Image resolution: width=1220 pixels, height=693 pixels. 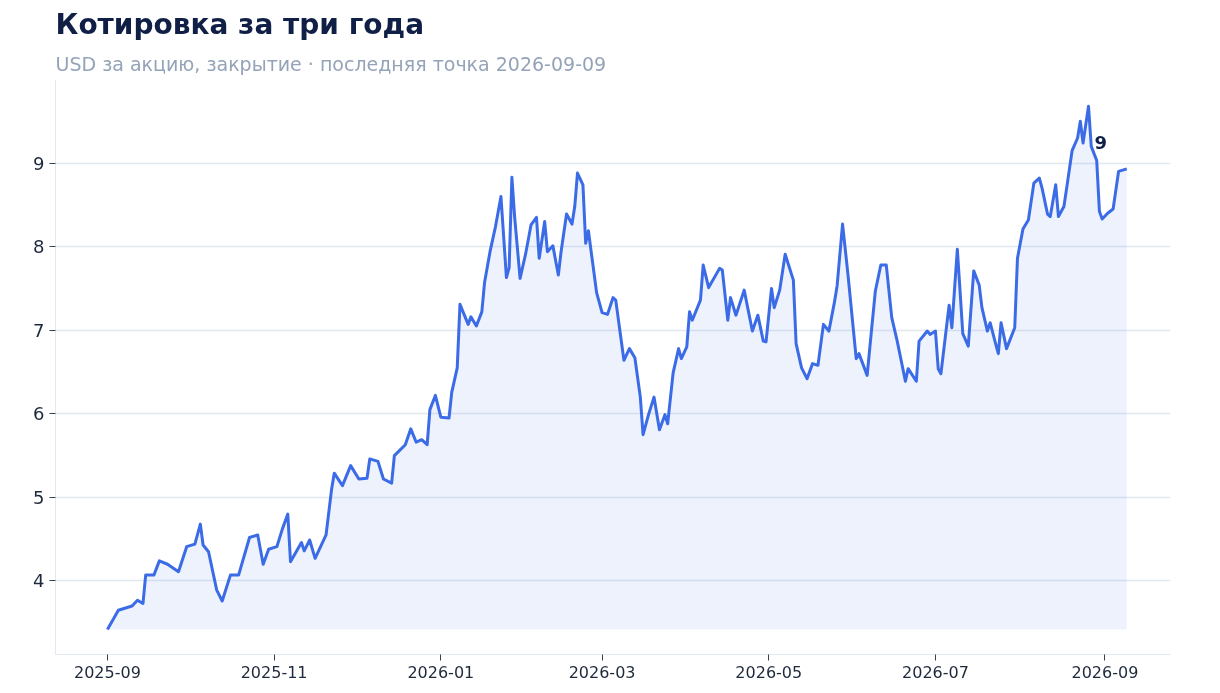 I want to click on chart-subtitle: USD за акцию, закрытие · последняя точка 2026-09-09, so click(x=331, y=63).